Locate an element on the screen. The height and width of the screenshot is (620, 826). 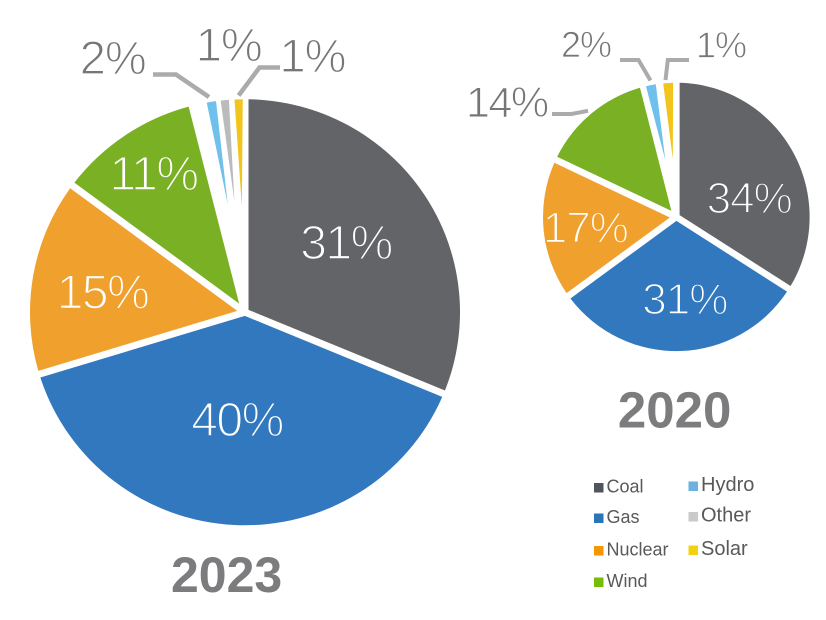
svg-text: Gas is located at coordinates (623, 517).